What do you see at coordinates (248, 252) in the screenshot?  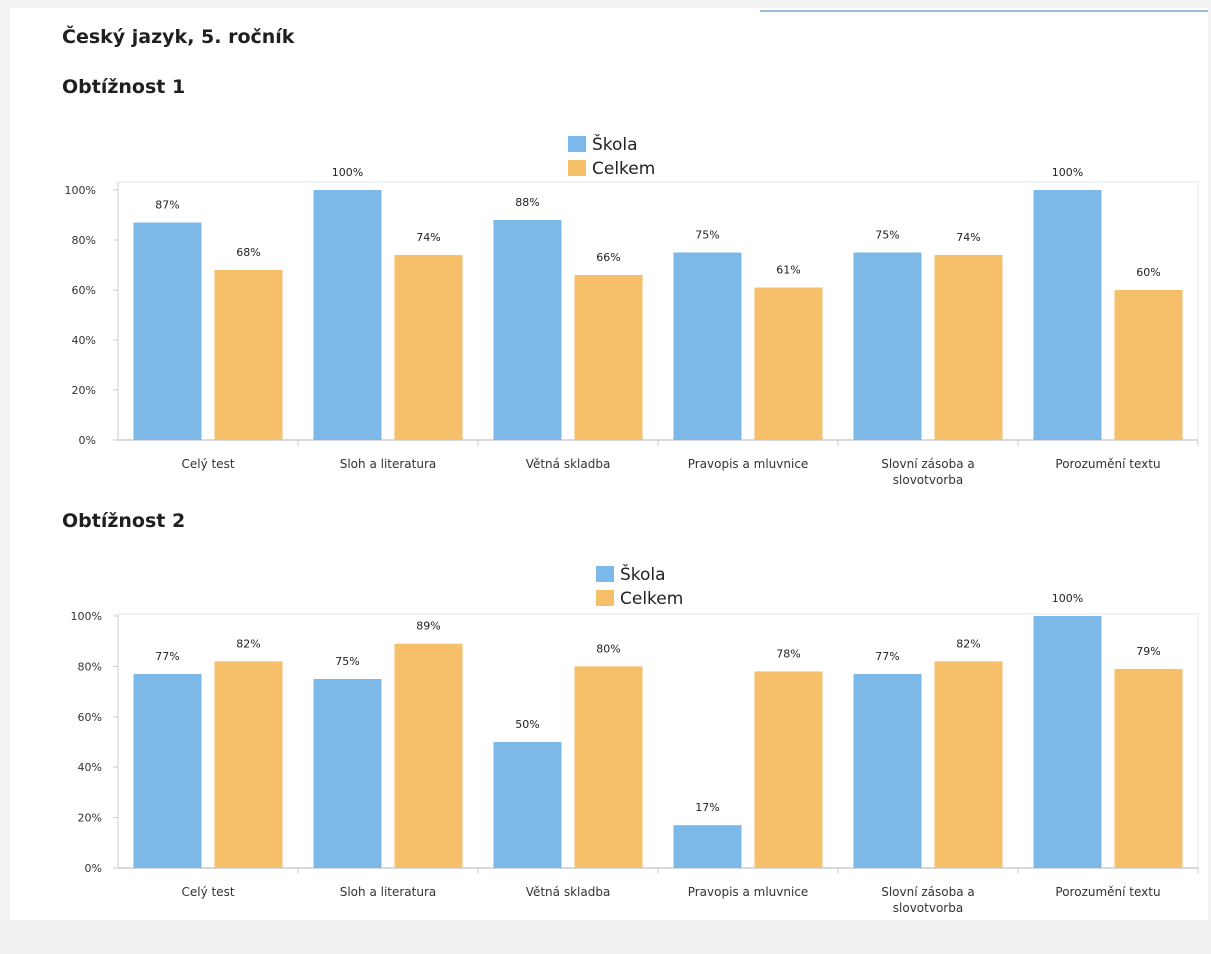 I see `data-label: 68%` at bounding box center [248, 252].